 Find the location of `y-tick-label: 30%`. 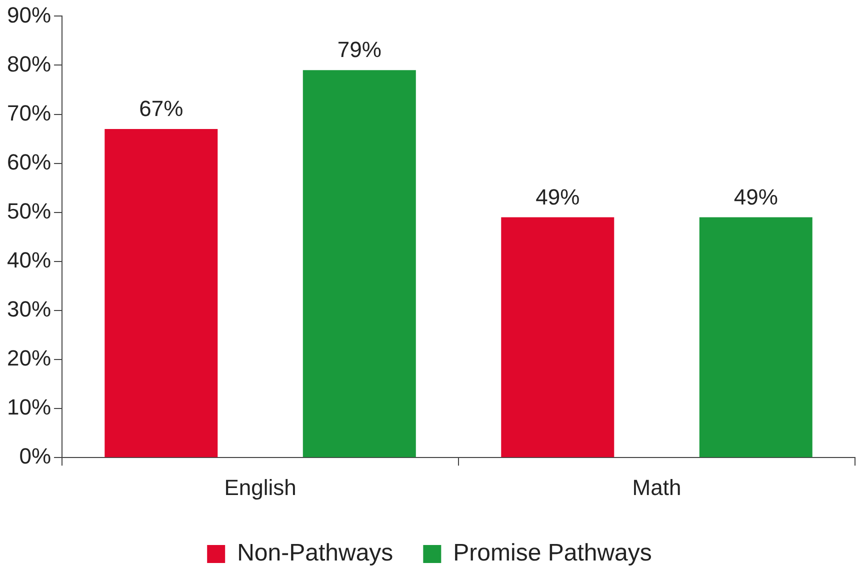

y-tick-label: 30% is located at coordinates (29, 309).